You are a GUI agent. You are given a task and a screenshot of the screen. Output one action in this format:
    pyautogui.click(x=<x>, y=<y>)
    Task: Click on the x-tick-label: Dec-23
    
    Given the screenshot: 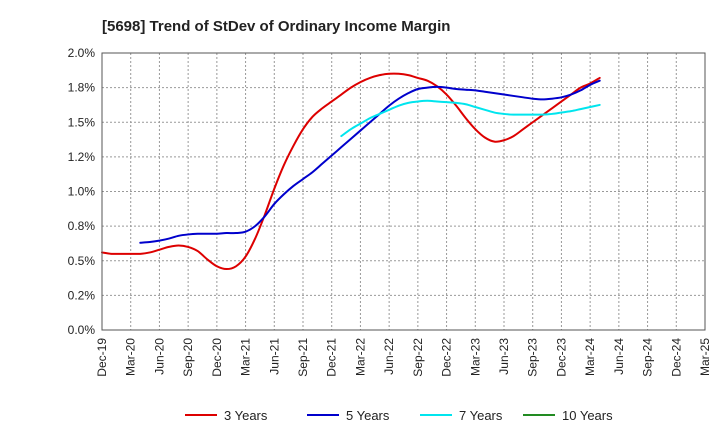 What is the action you would take?
    pyautogui.click(x=561, y=357)
    